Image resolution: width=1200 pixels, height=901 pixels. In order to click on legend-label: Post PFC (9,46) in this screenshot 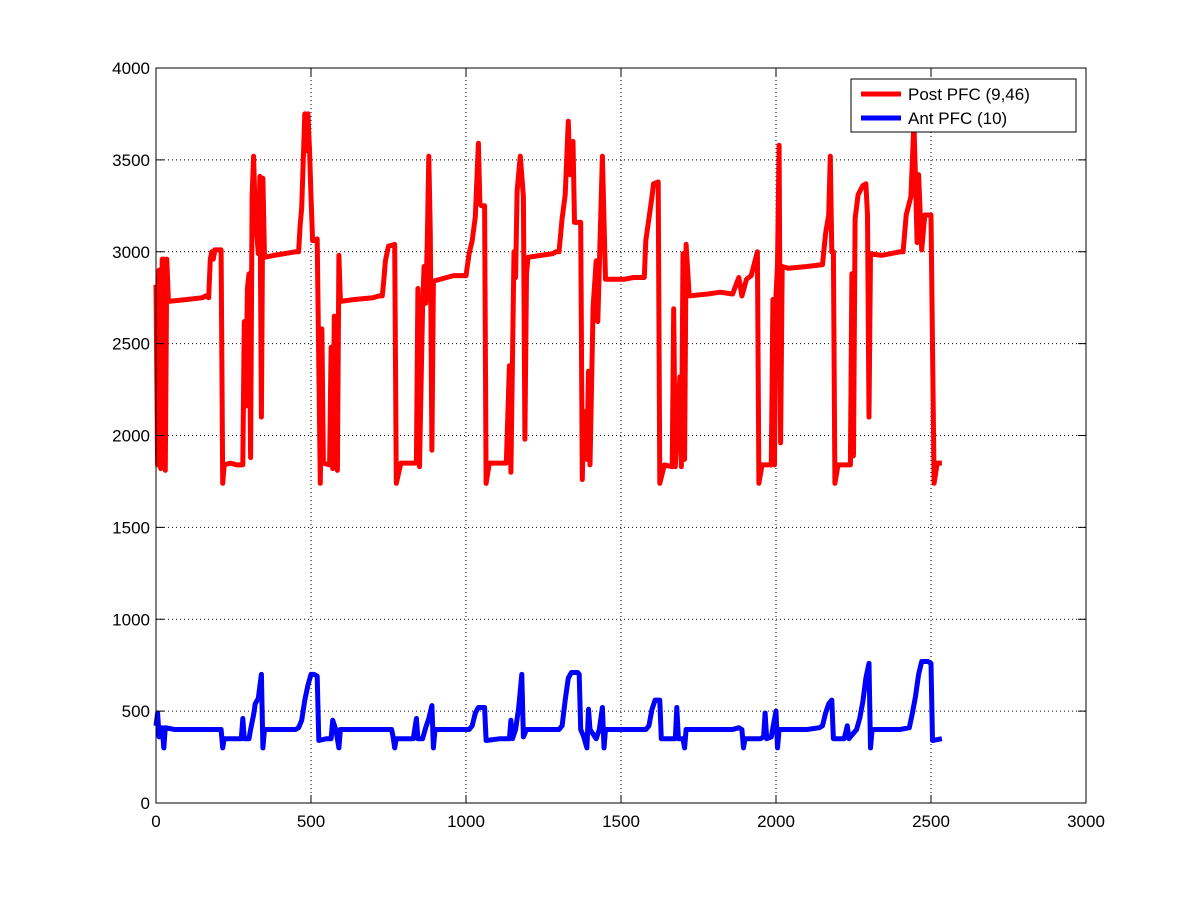, I will do `click(969, 94)`.